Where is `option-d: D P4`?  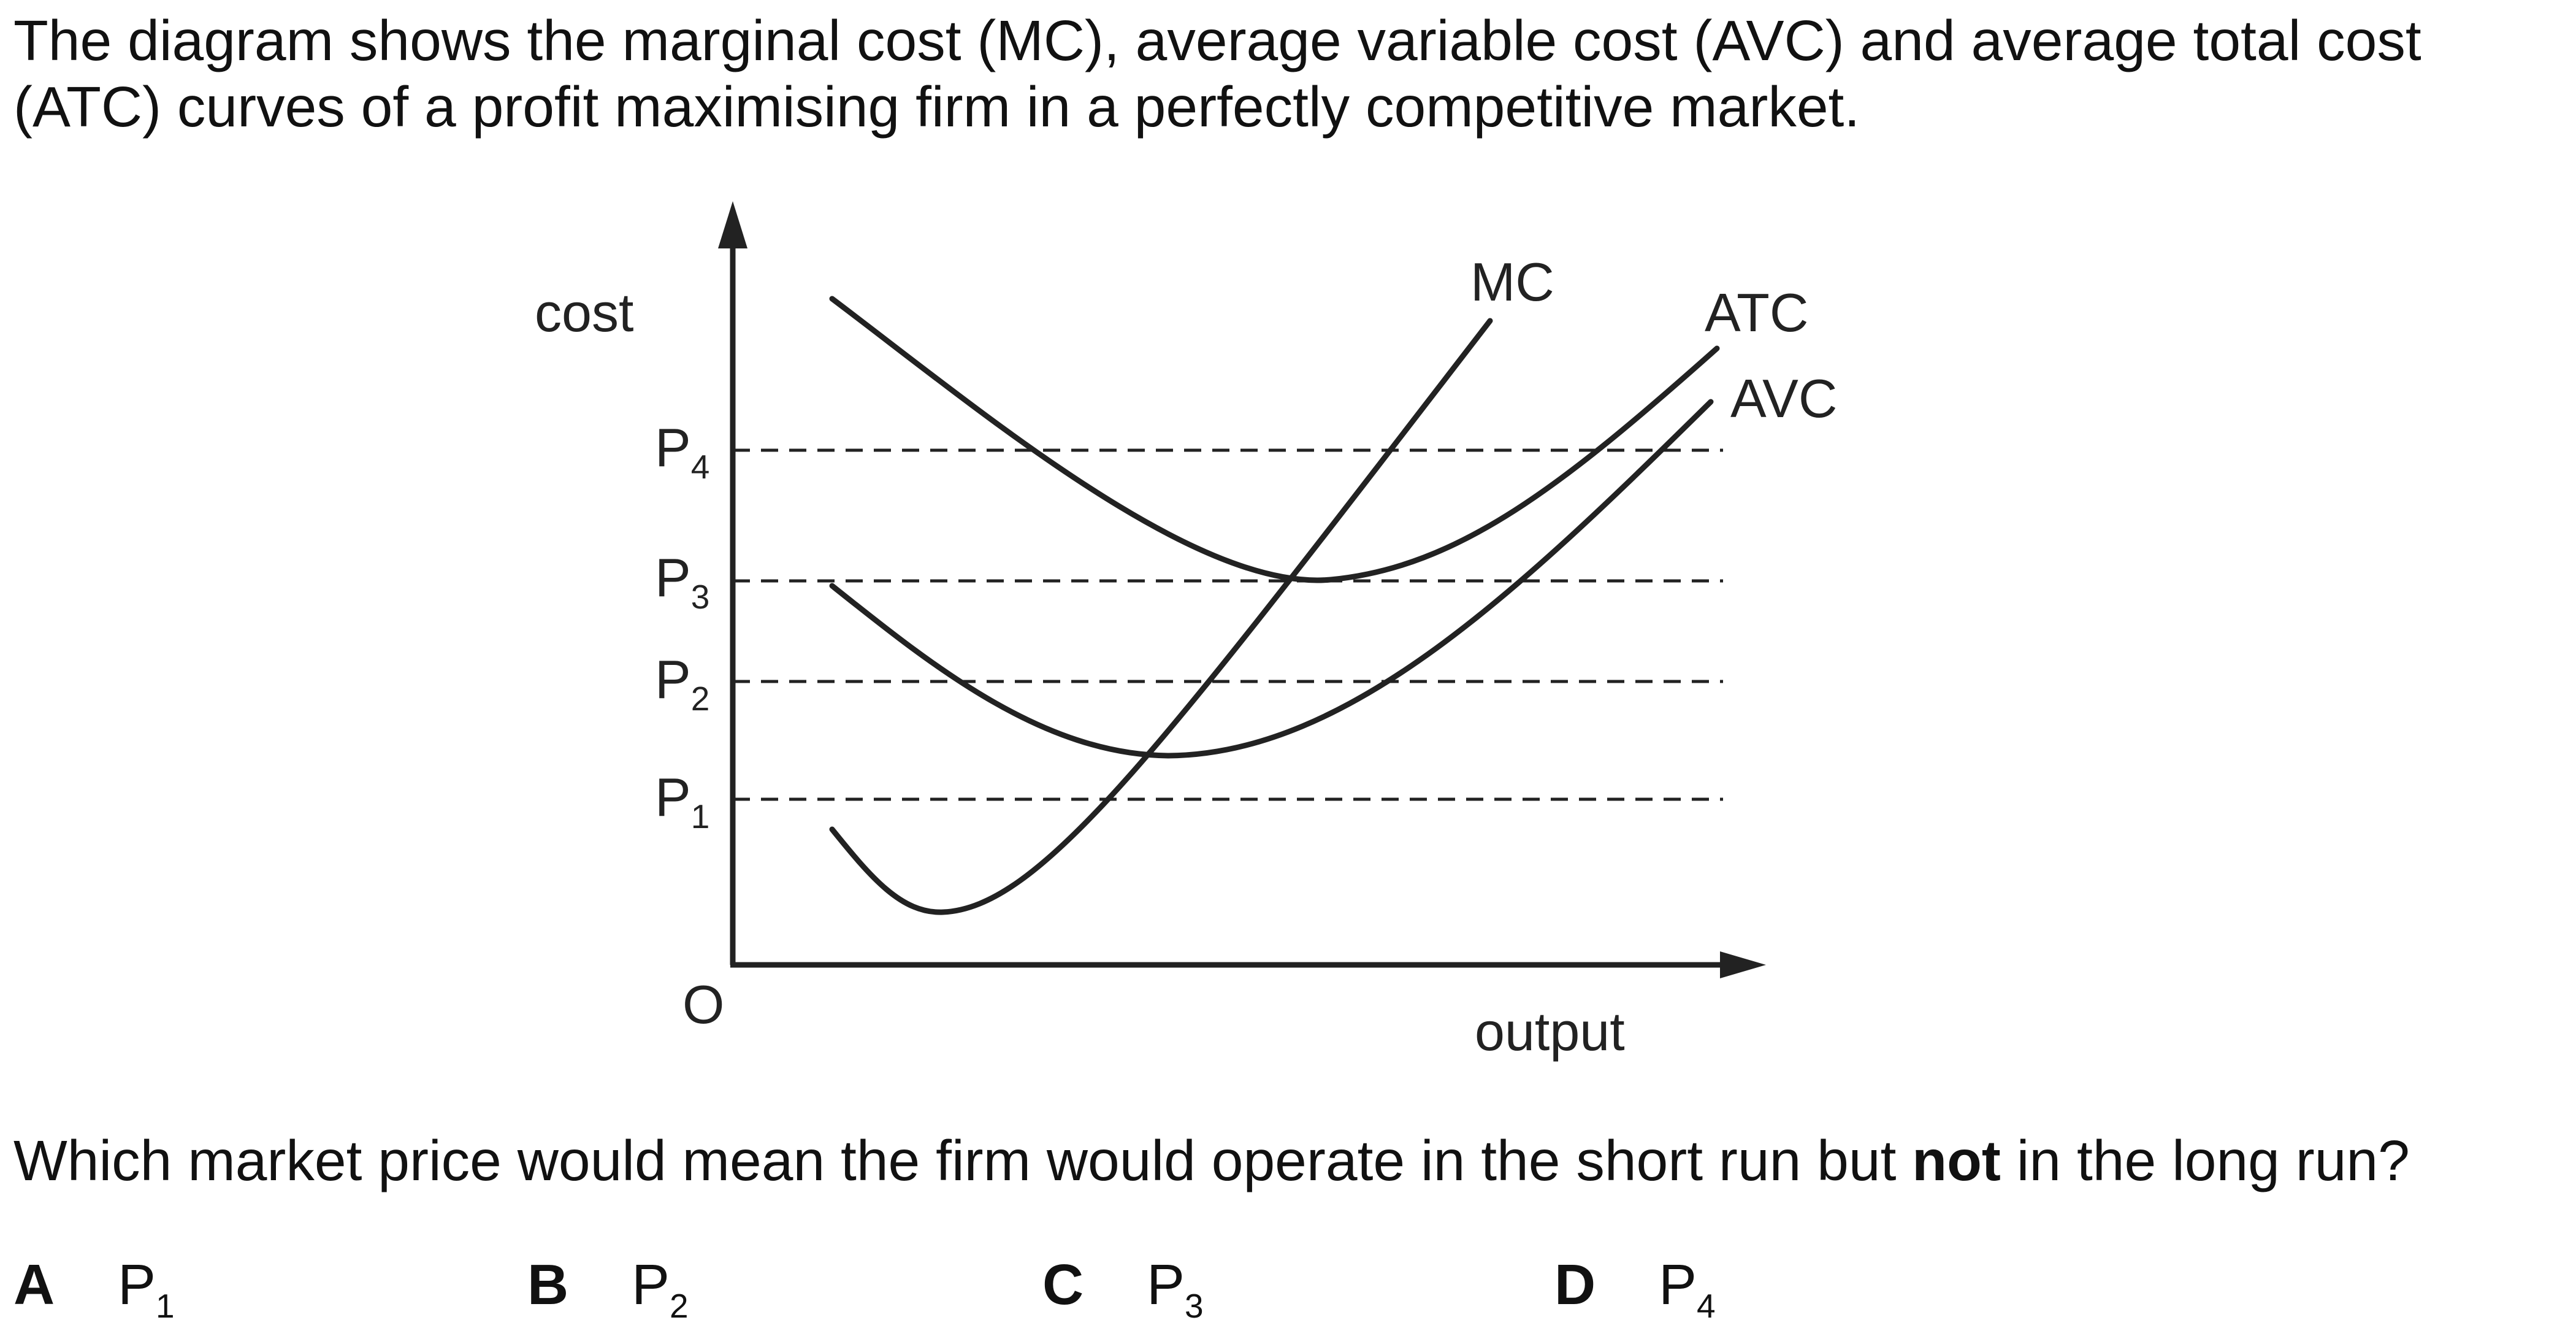
option-d: D P4 is located at coordinates (1635, 1289).